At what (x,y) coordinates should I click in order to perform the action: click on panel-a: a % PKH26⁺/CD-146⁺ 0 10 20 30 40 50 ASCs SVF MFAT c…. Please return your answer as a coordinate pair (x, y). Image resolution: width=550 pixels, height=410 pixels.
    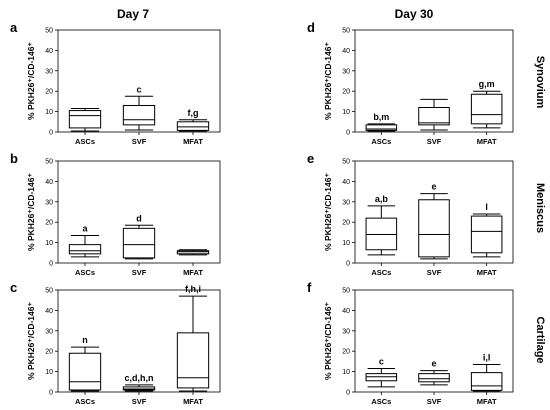
    Looking at the image, I should click on (115, 83).